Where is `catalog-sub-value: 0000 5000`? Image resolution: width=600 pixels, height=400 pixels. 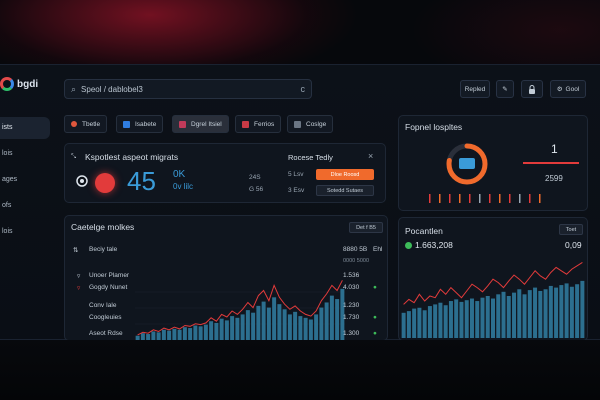
catalog-sub-value: 0000 5000 is located at coordinates (356, 261).